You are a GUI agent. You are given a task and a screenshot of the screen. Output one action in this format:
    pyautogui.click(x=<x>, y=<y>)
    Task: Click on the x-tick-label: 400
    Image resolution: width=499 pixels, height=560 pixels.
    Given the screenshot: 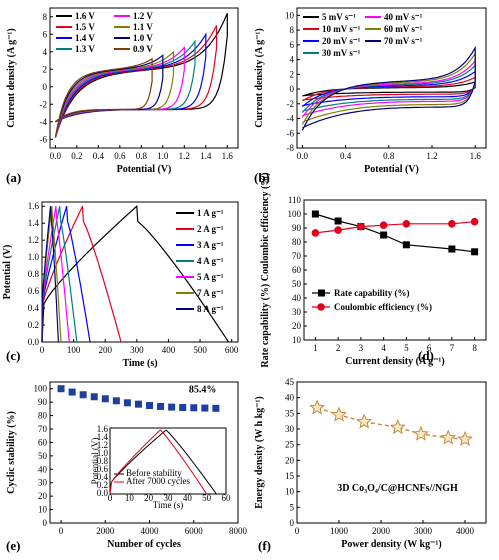 What is the action you would take?
    pyautogui.click(x=169, y=350)
    